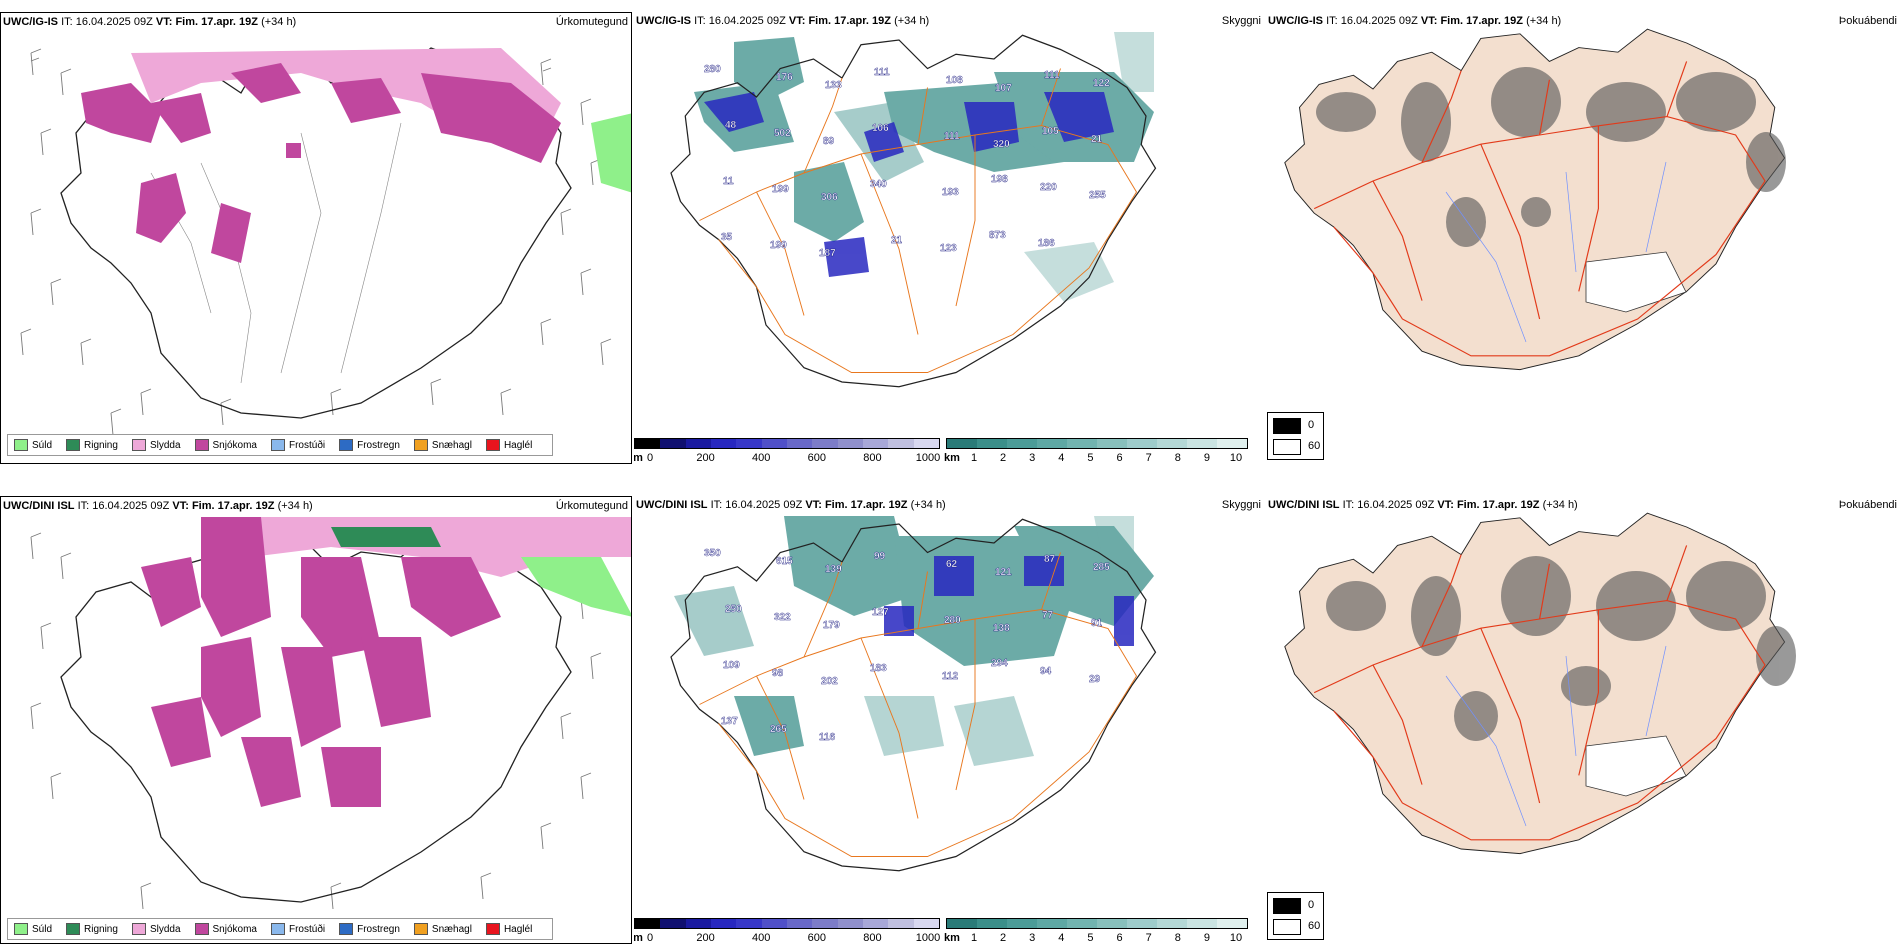 This screenshot has width=1900, height=950. Describe the element at coordinates (591, 506) in the screenshot. I see `panel-title: Úrkomutegund` at that location.